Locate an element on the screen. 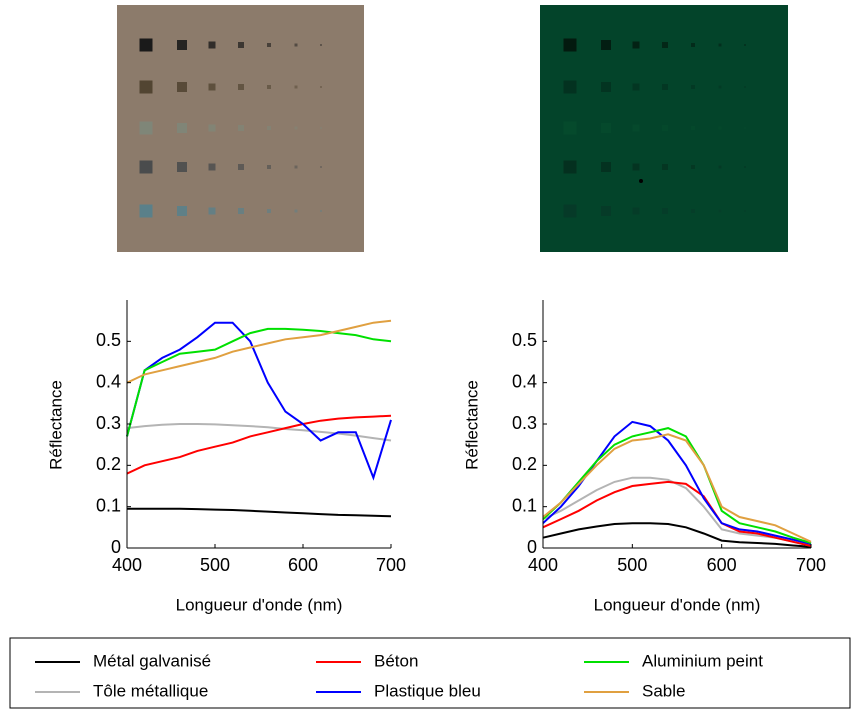 The width and height of the screenshot is (861, 716). y-tick-label: 0 is located at coordinates (532, 547).